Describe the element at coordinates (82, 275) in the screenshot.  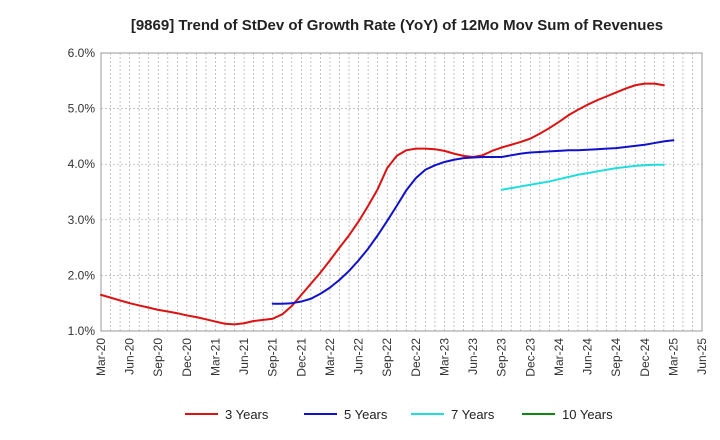
I see `y-tick-label: 2.0%` at that location.